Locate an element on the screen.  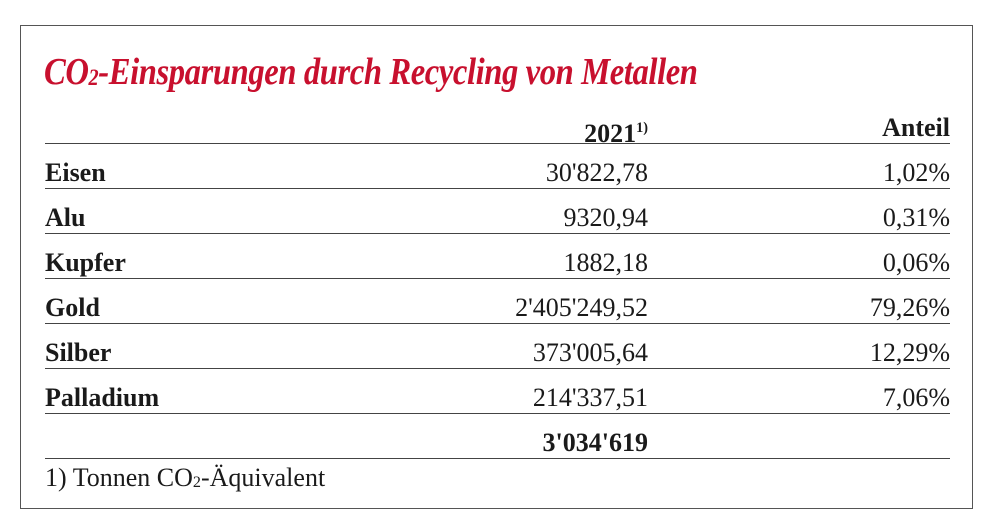
title-text: CO is located at coordinates (66, 72).